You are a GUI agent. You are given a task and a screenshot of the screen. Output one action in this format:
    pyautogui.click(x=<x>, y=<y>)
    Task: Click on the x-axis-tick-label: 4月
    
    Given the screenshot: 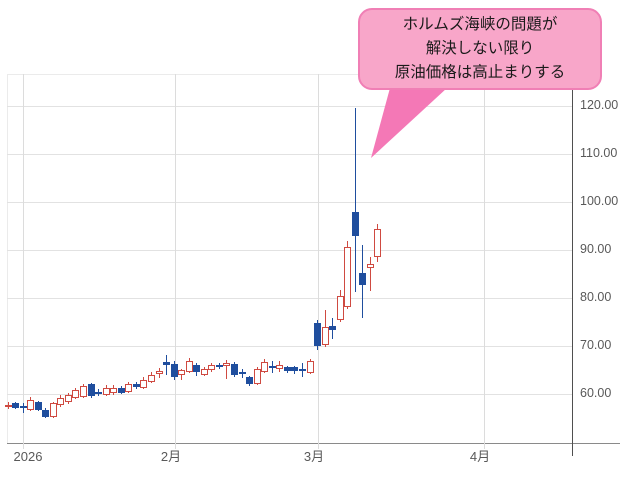 What is the action you would take?
    pyautogui.click(x=480, y=456)
    